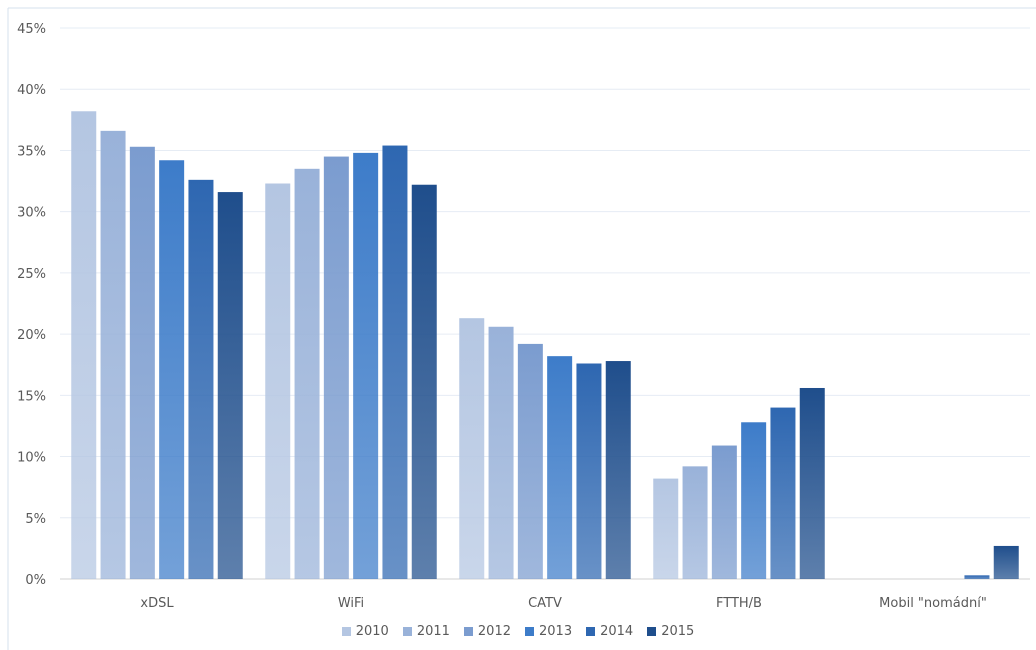 The height and width of the screenshot is (650, 1036). I want to click on legend-label: 2013, so click(556, 631).